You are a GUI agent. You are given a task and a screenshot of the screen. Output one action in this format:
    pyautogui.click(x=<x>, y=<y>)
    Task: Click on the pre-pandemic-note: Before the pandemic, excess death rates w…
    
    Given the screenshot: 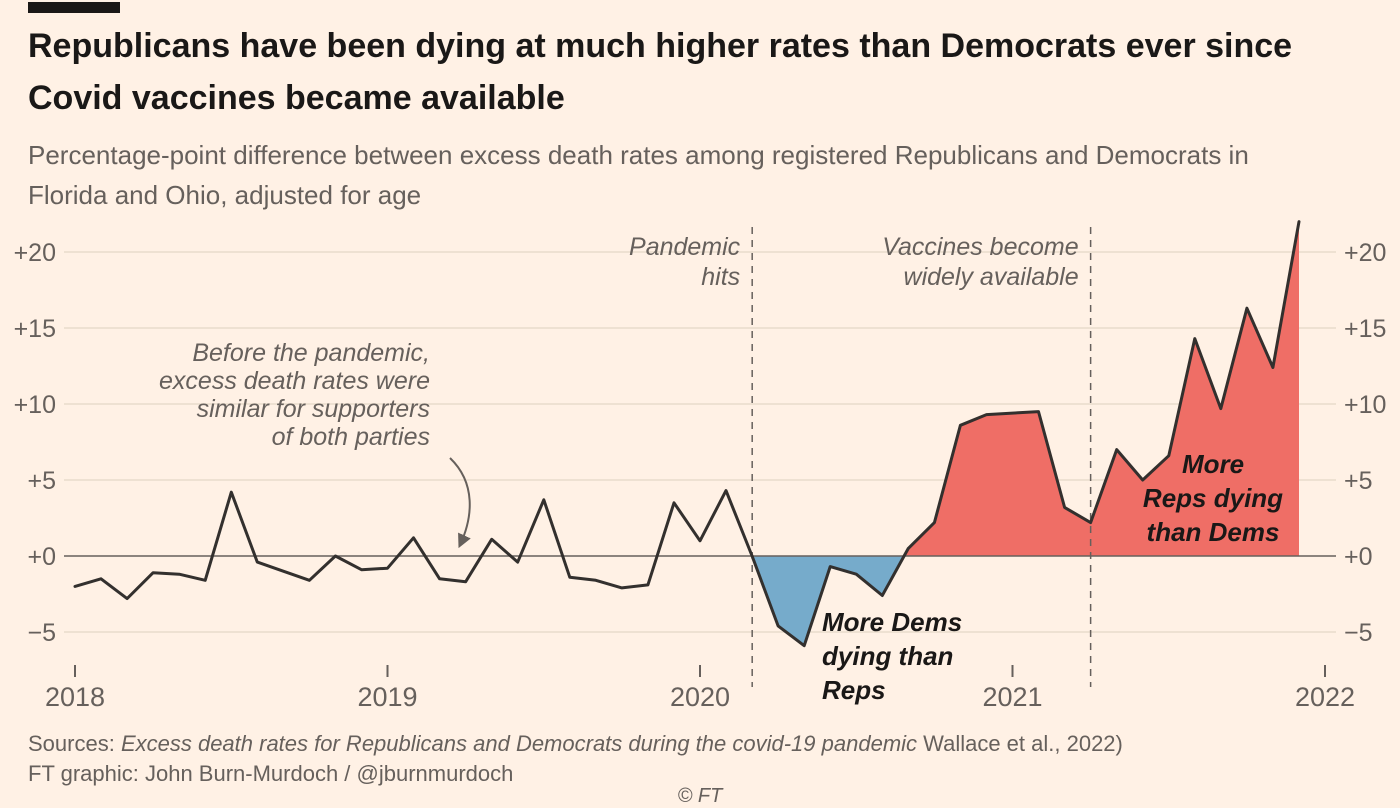 What is the action you would take?
    pyautogui.click(x=294, y=395)
    